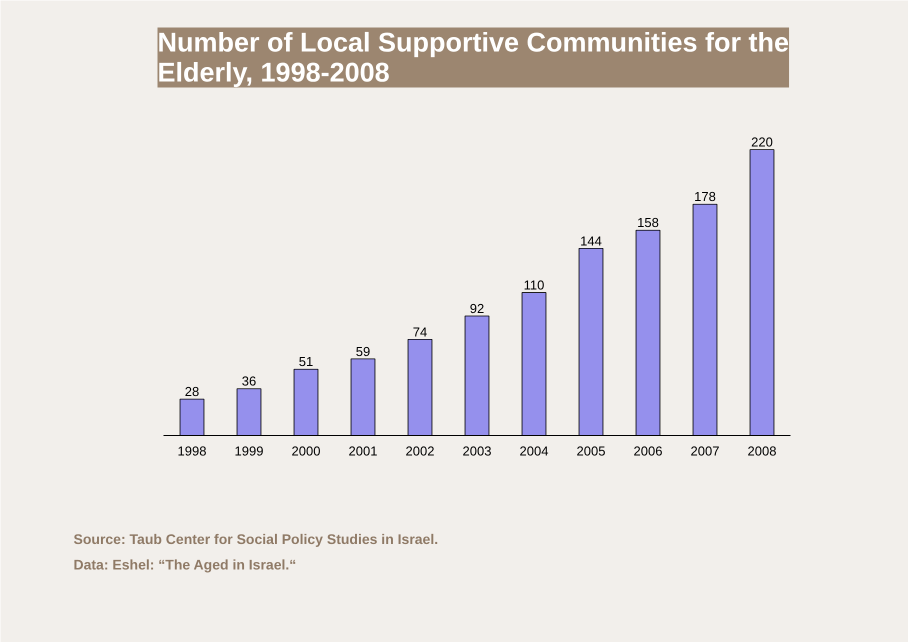  What do you see at coordinates (192, 392) in the screenshot?
I see `data-label: 28` at bounding box center [192, 392].